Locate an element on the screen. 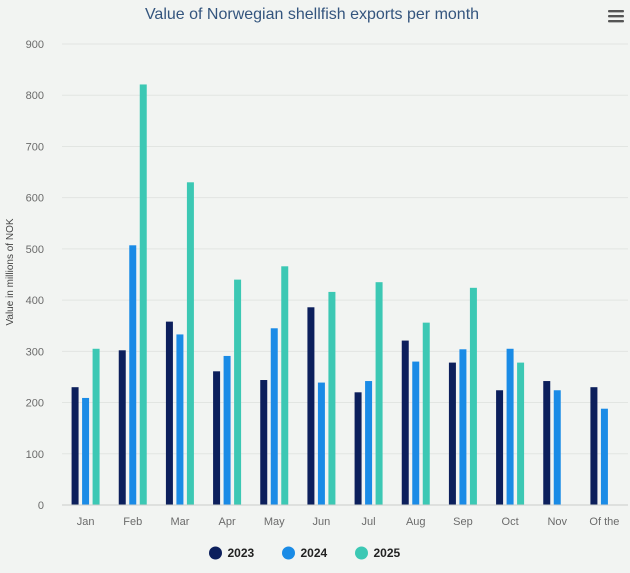  bar-2025-apr is located at coordinates (238, 392).